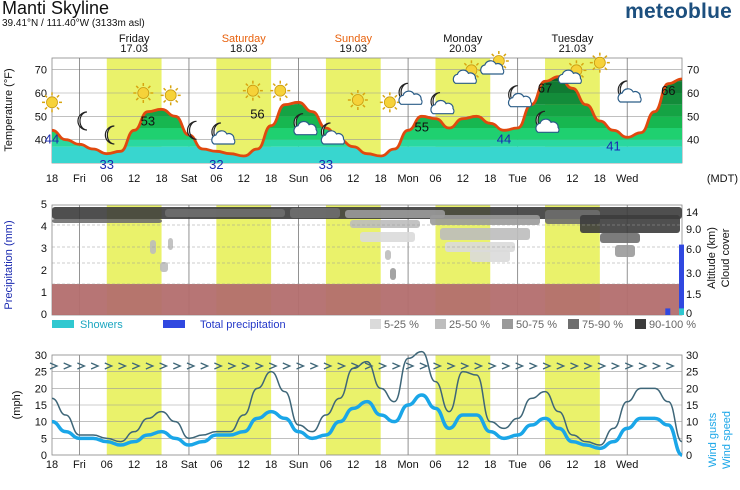 The width and height of the screenshot is (740, 490). What do you see at coordinates (712, 258) in the screenshot?
I see `altitude-axis-label: Altitude (km)` at bounding box center [712, 258].